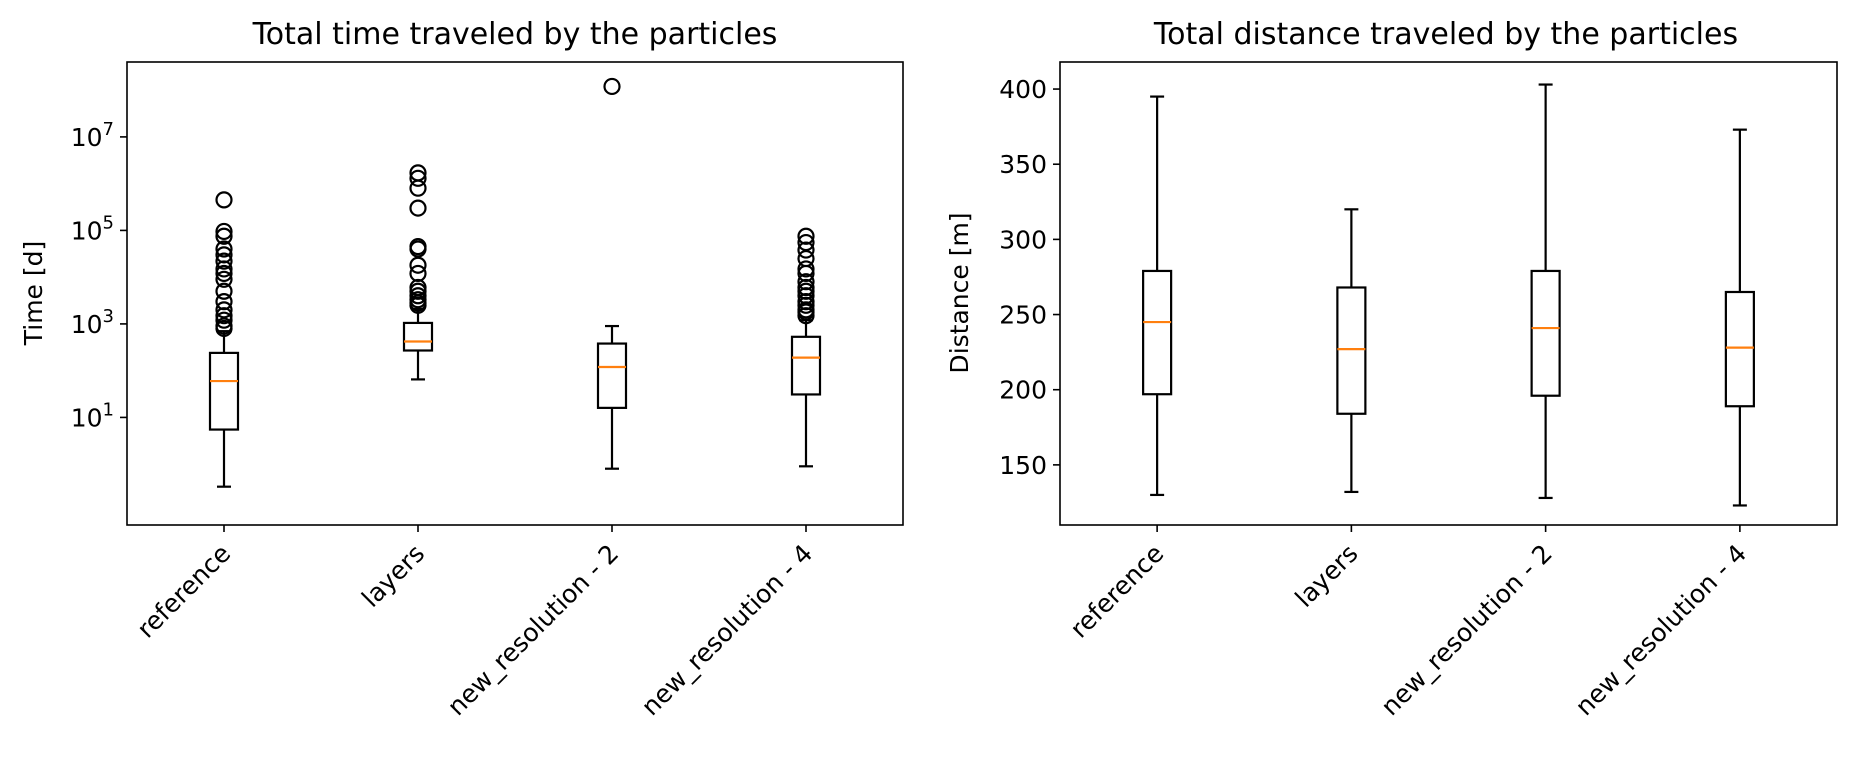 The height and width of the screenshot is (764, 1855). I want to click on time-box-reference, so click(224, 339).